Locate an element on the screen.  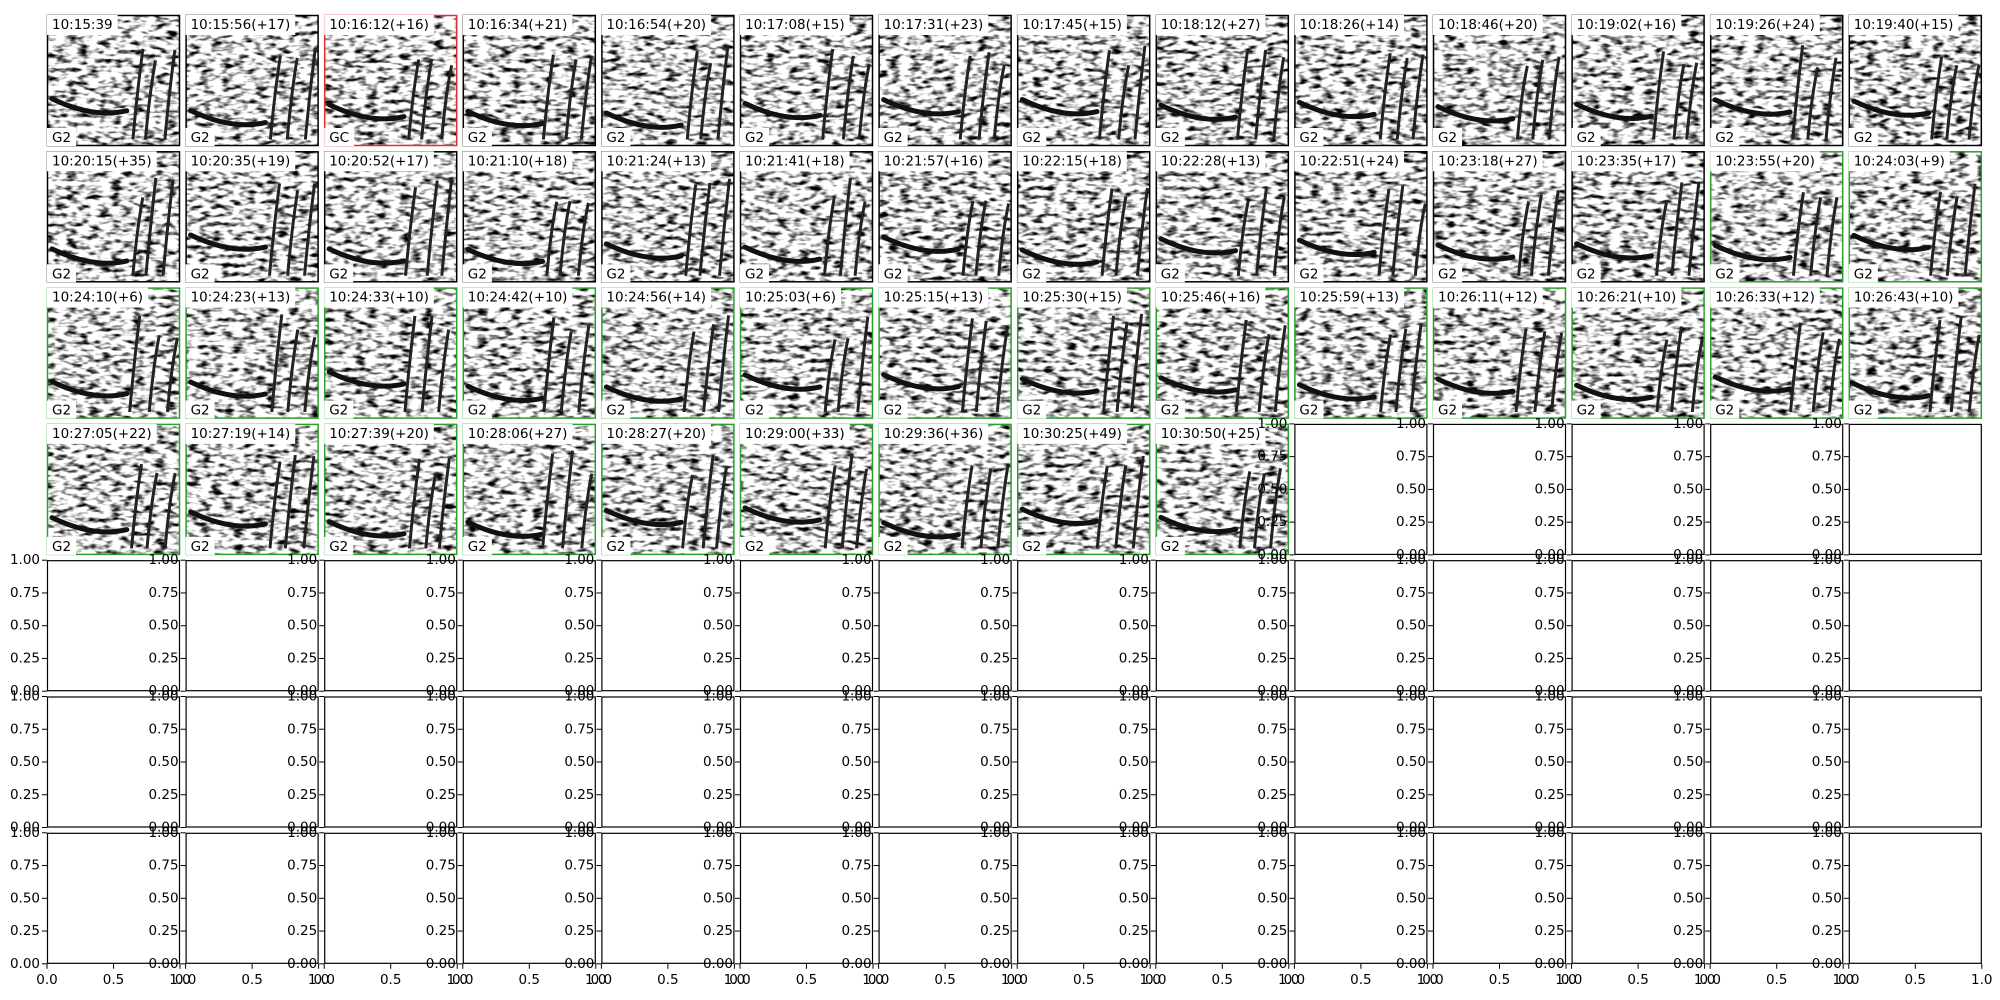
panel-title: 10:24:10(+6) is located at coordinates (97, 298).